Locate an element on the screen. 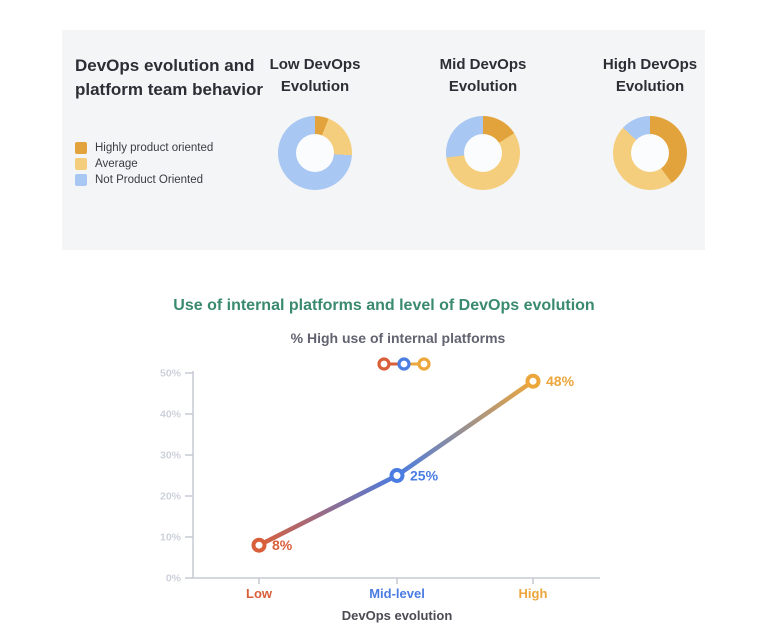 This screenshot has width=768, height=642. legend-label: Highly product oriented is located at coordinates (154, 148).